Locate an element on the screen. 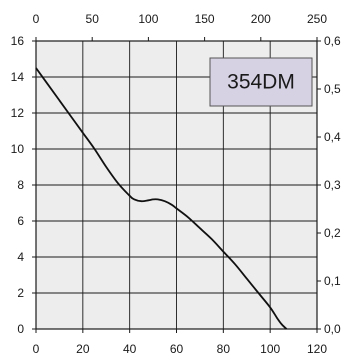  bottom-tick-label: 20 is located at coordinates (83, 349).